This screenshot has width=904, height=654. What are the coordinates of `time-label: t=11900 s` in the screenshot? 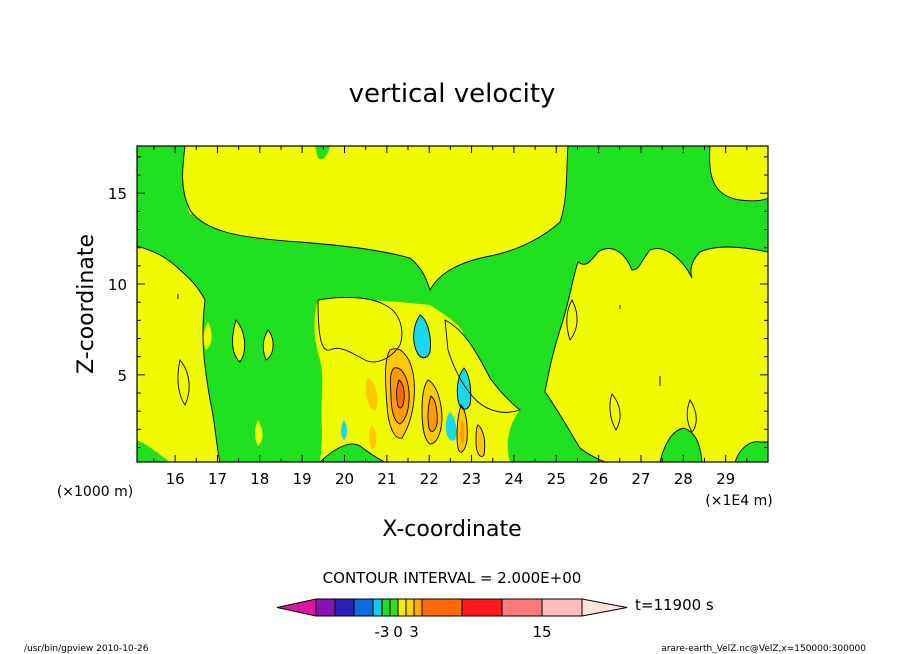 It's located at (674, 605).